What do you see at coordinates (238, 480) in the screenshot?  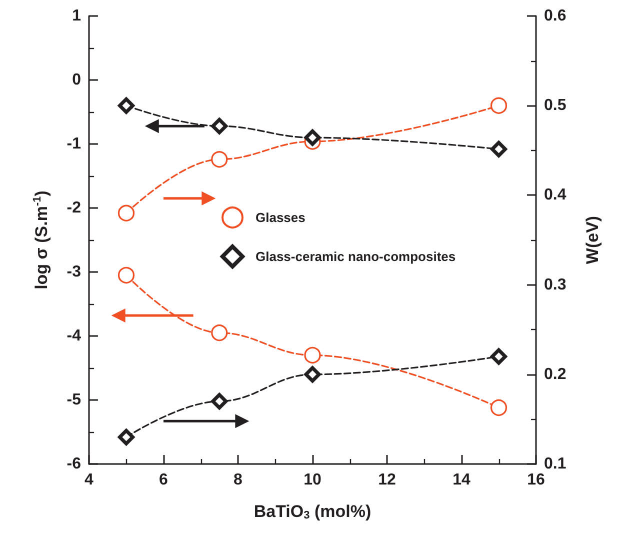 I see `x-tick-label: 8` at bounding box center [238, 480].